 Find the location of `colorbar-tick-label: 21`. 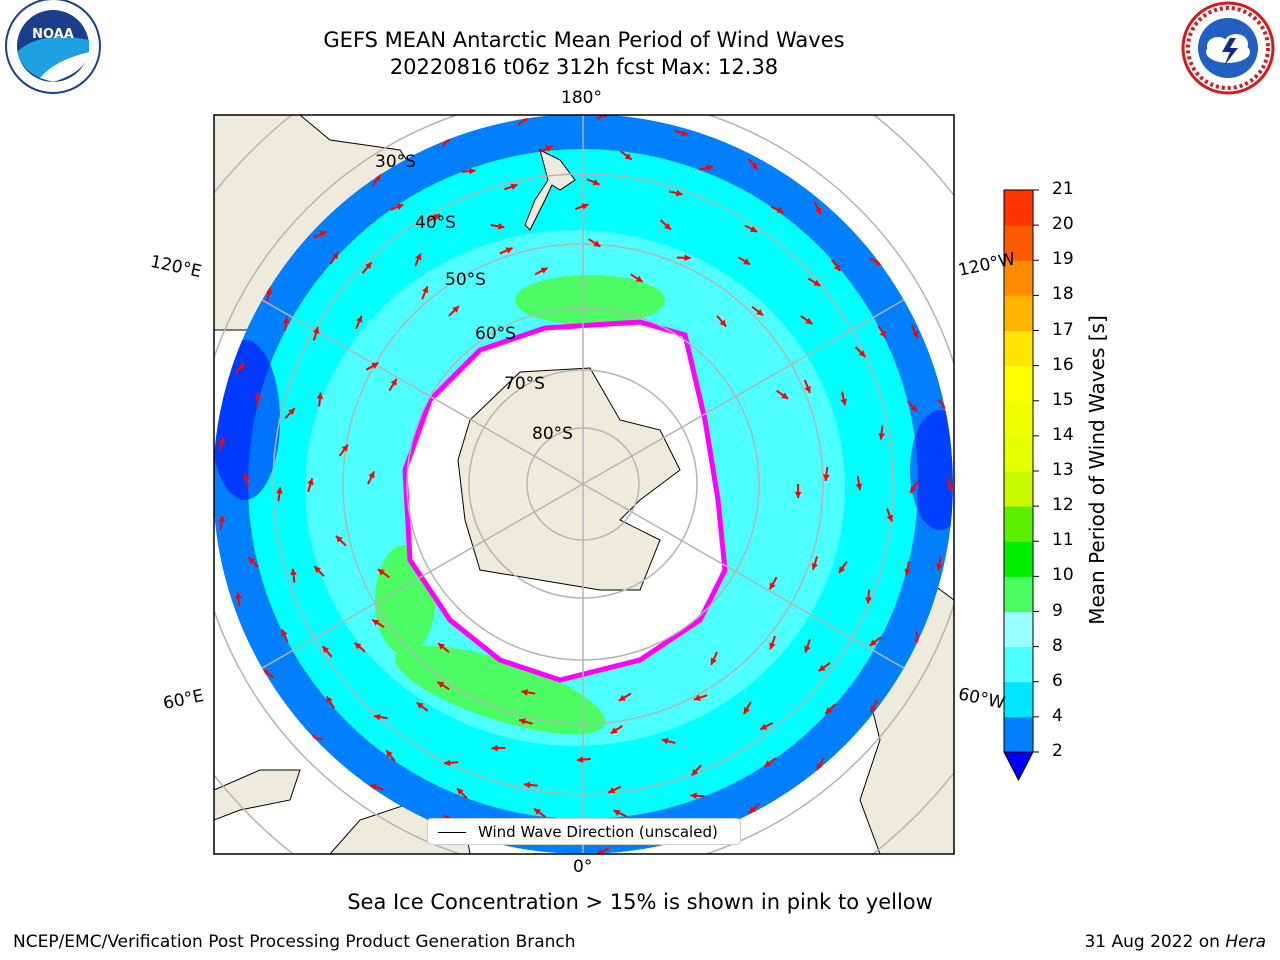

colorbar-tick-label: 21 is located at coordinates (1063, 189).